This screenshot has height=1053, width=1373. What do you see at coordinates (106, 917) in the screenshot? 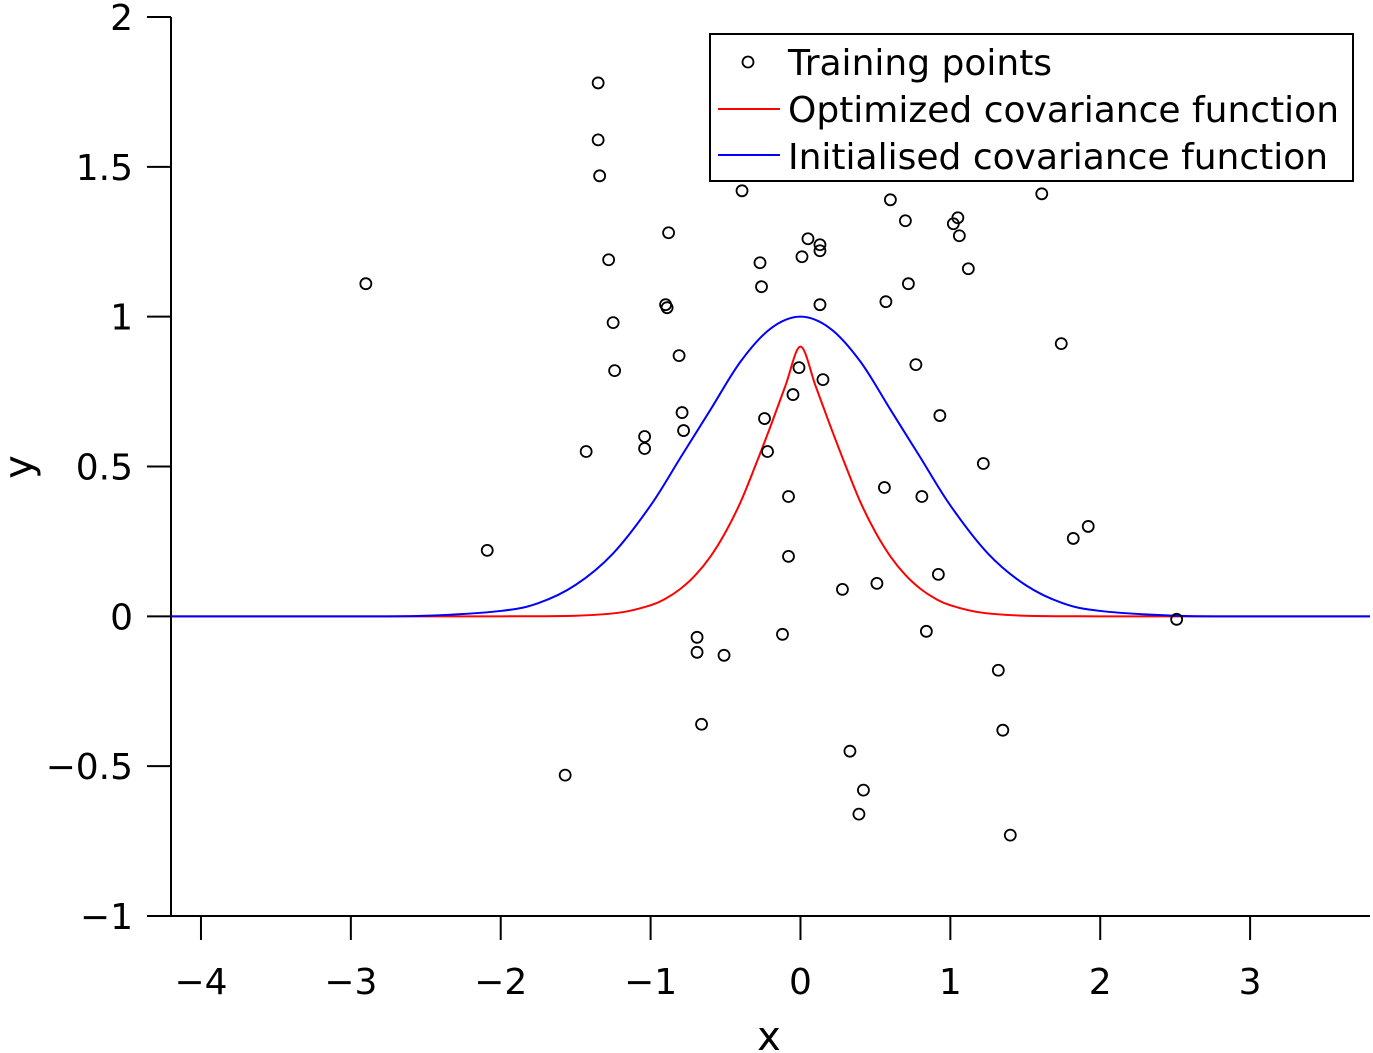
I see `y-tick-label: −1` at bounding box center [106, 917].